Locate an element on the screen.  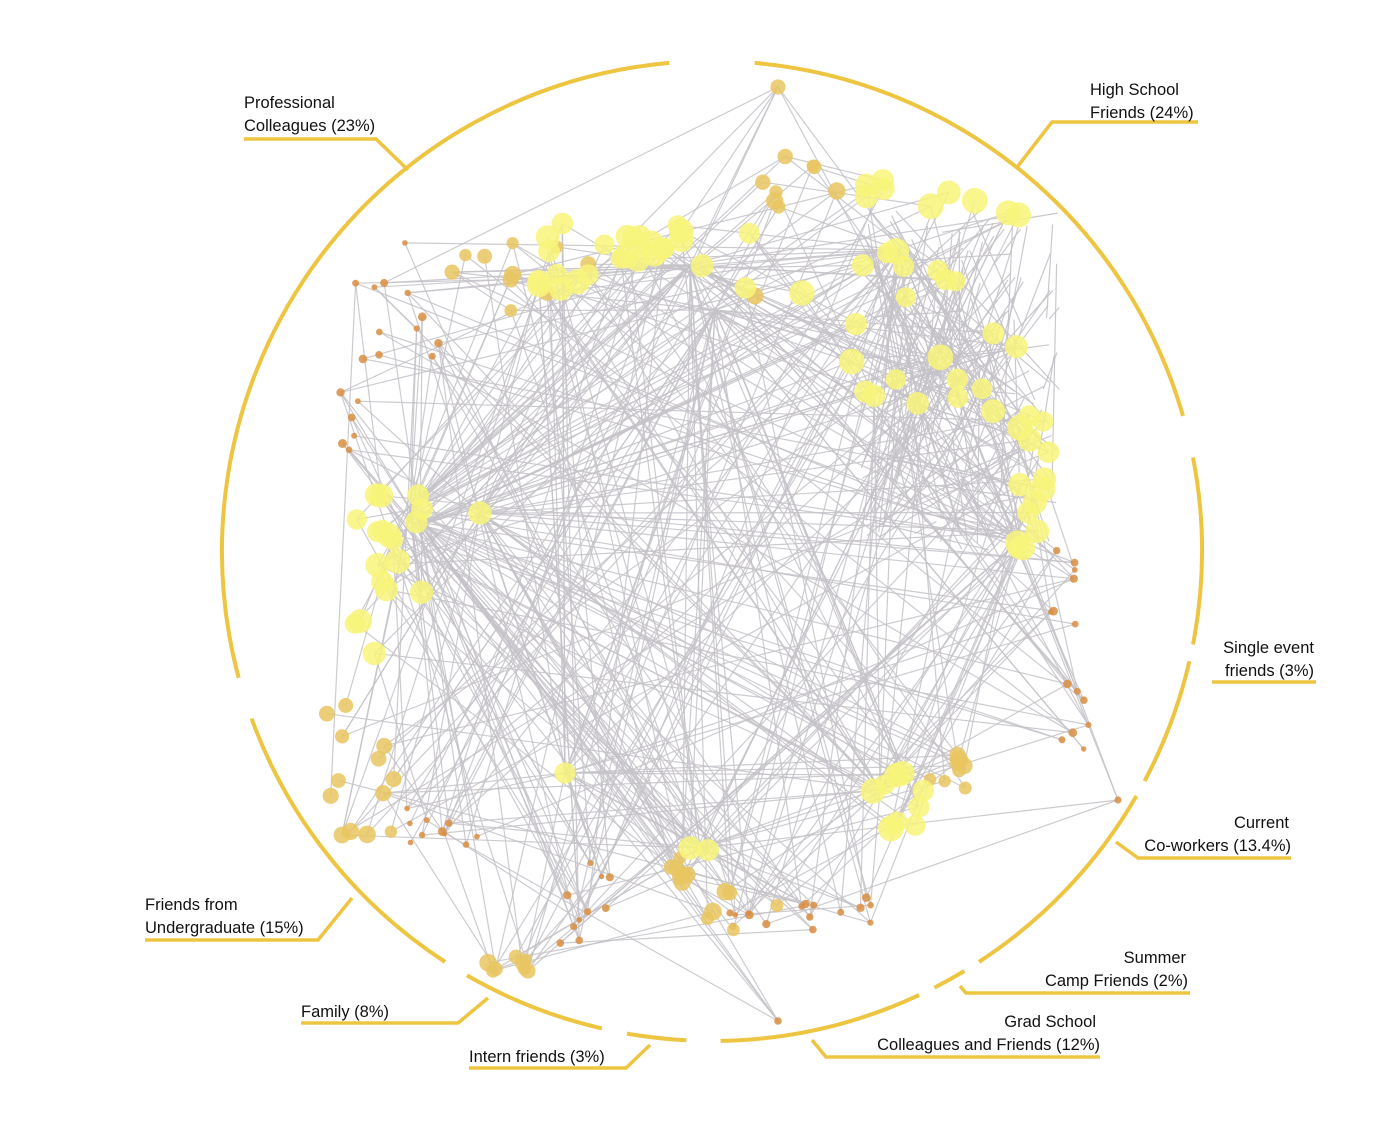
label-single-event-line1: Single event is located at coordinates (1268, 648).